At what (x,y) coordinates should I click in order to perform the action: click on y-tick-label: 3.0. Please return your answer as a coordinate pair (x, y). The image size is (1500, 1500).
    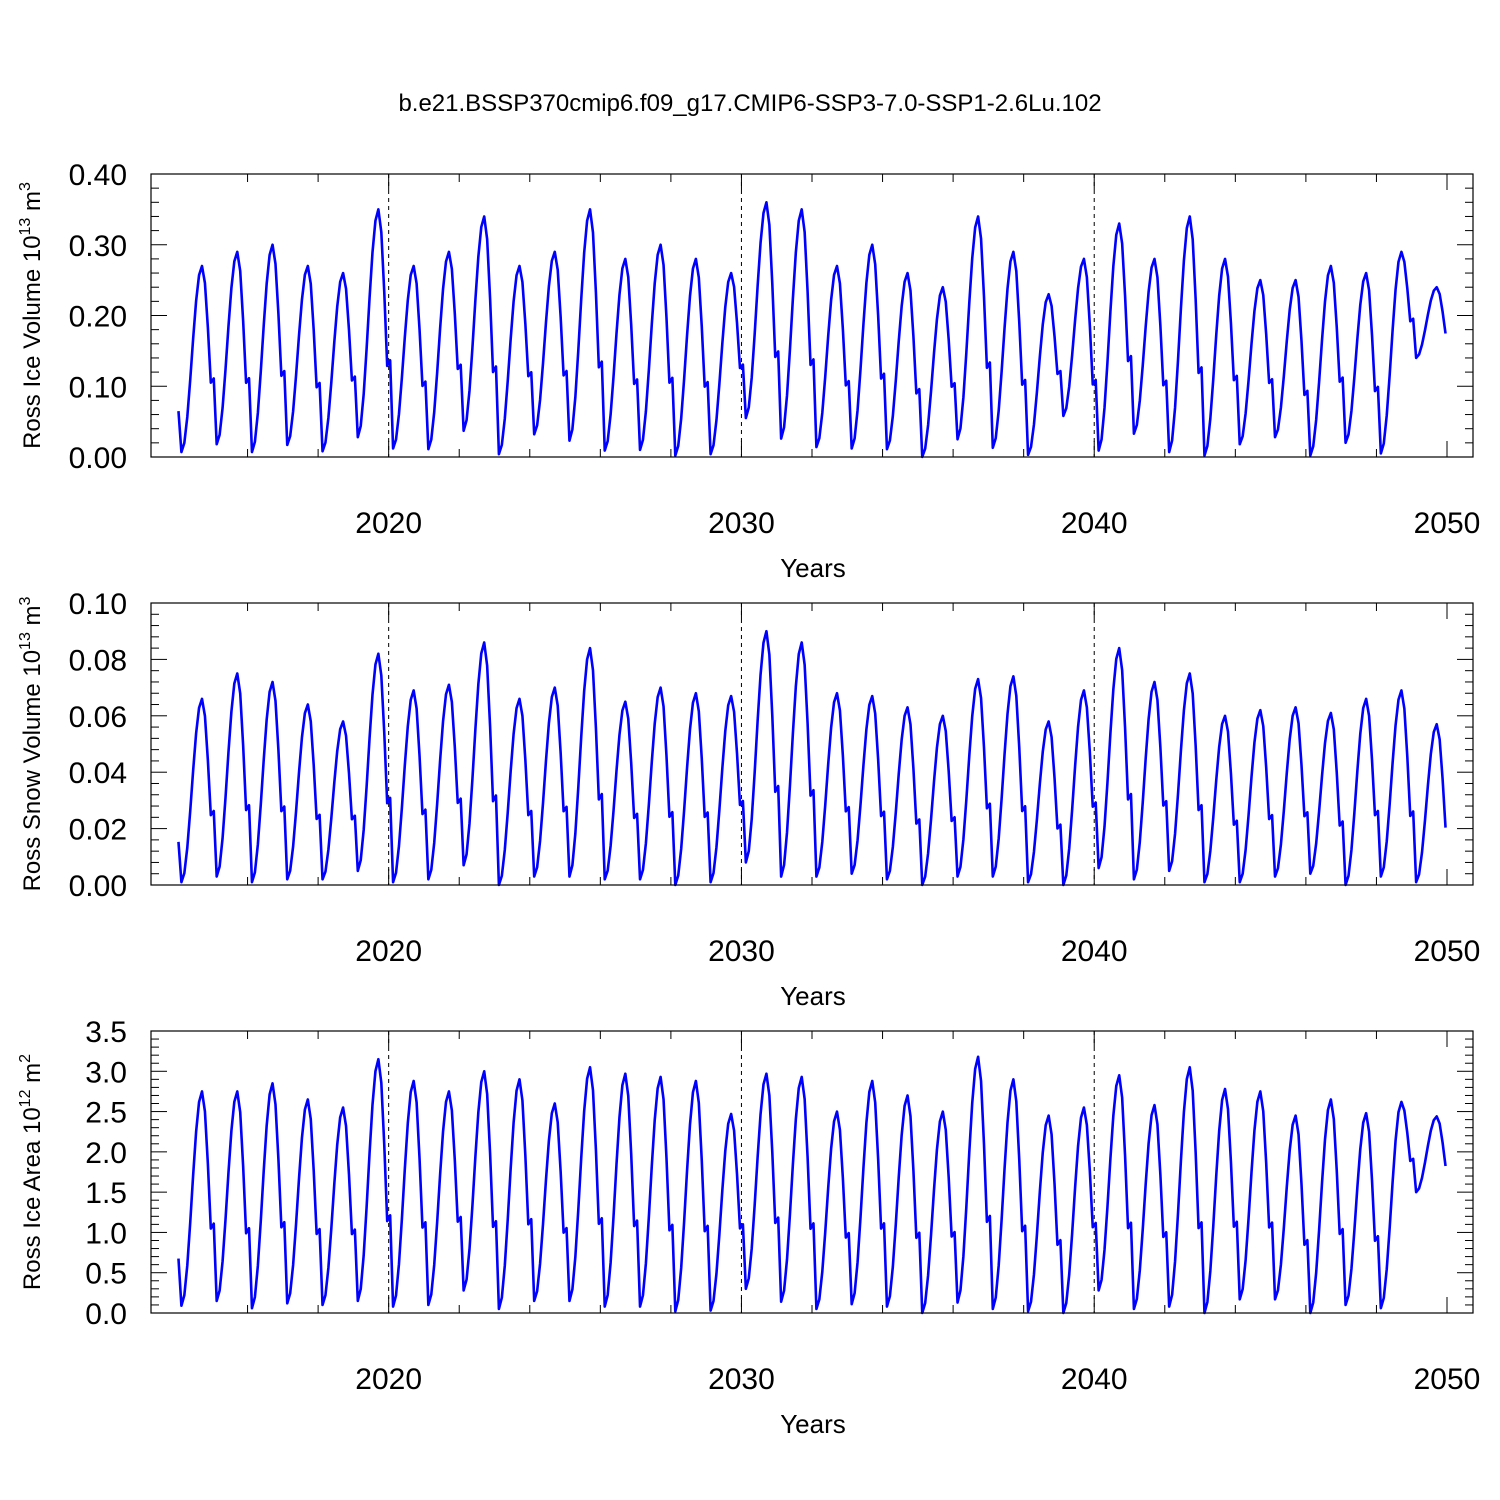
    Looking at the image, I should click on (106, 1072).